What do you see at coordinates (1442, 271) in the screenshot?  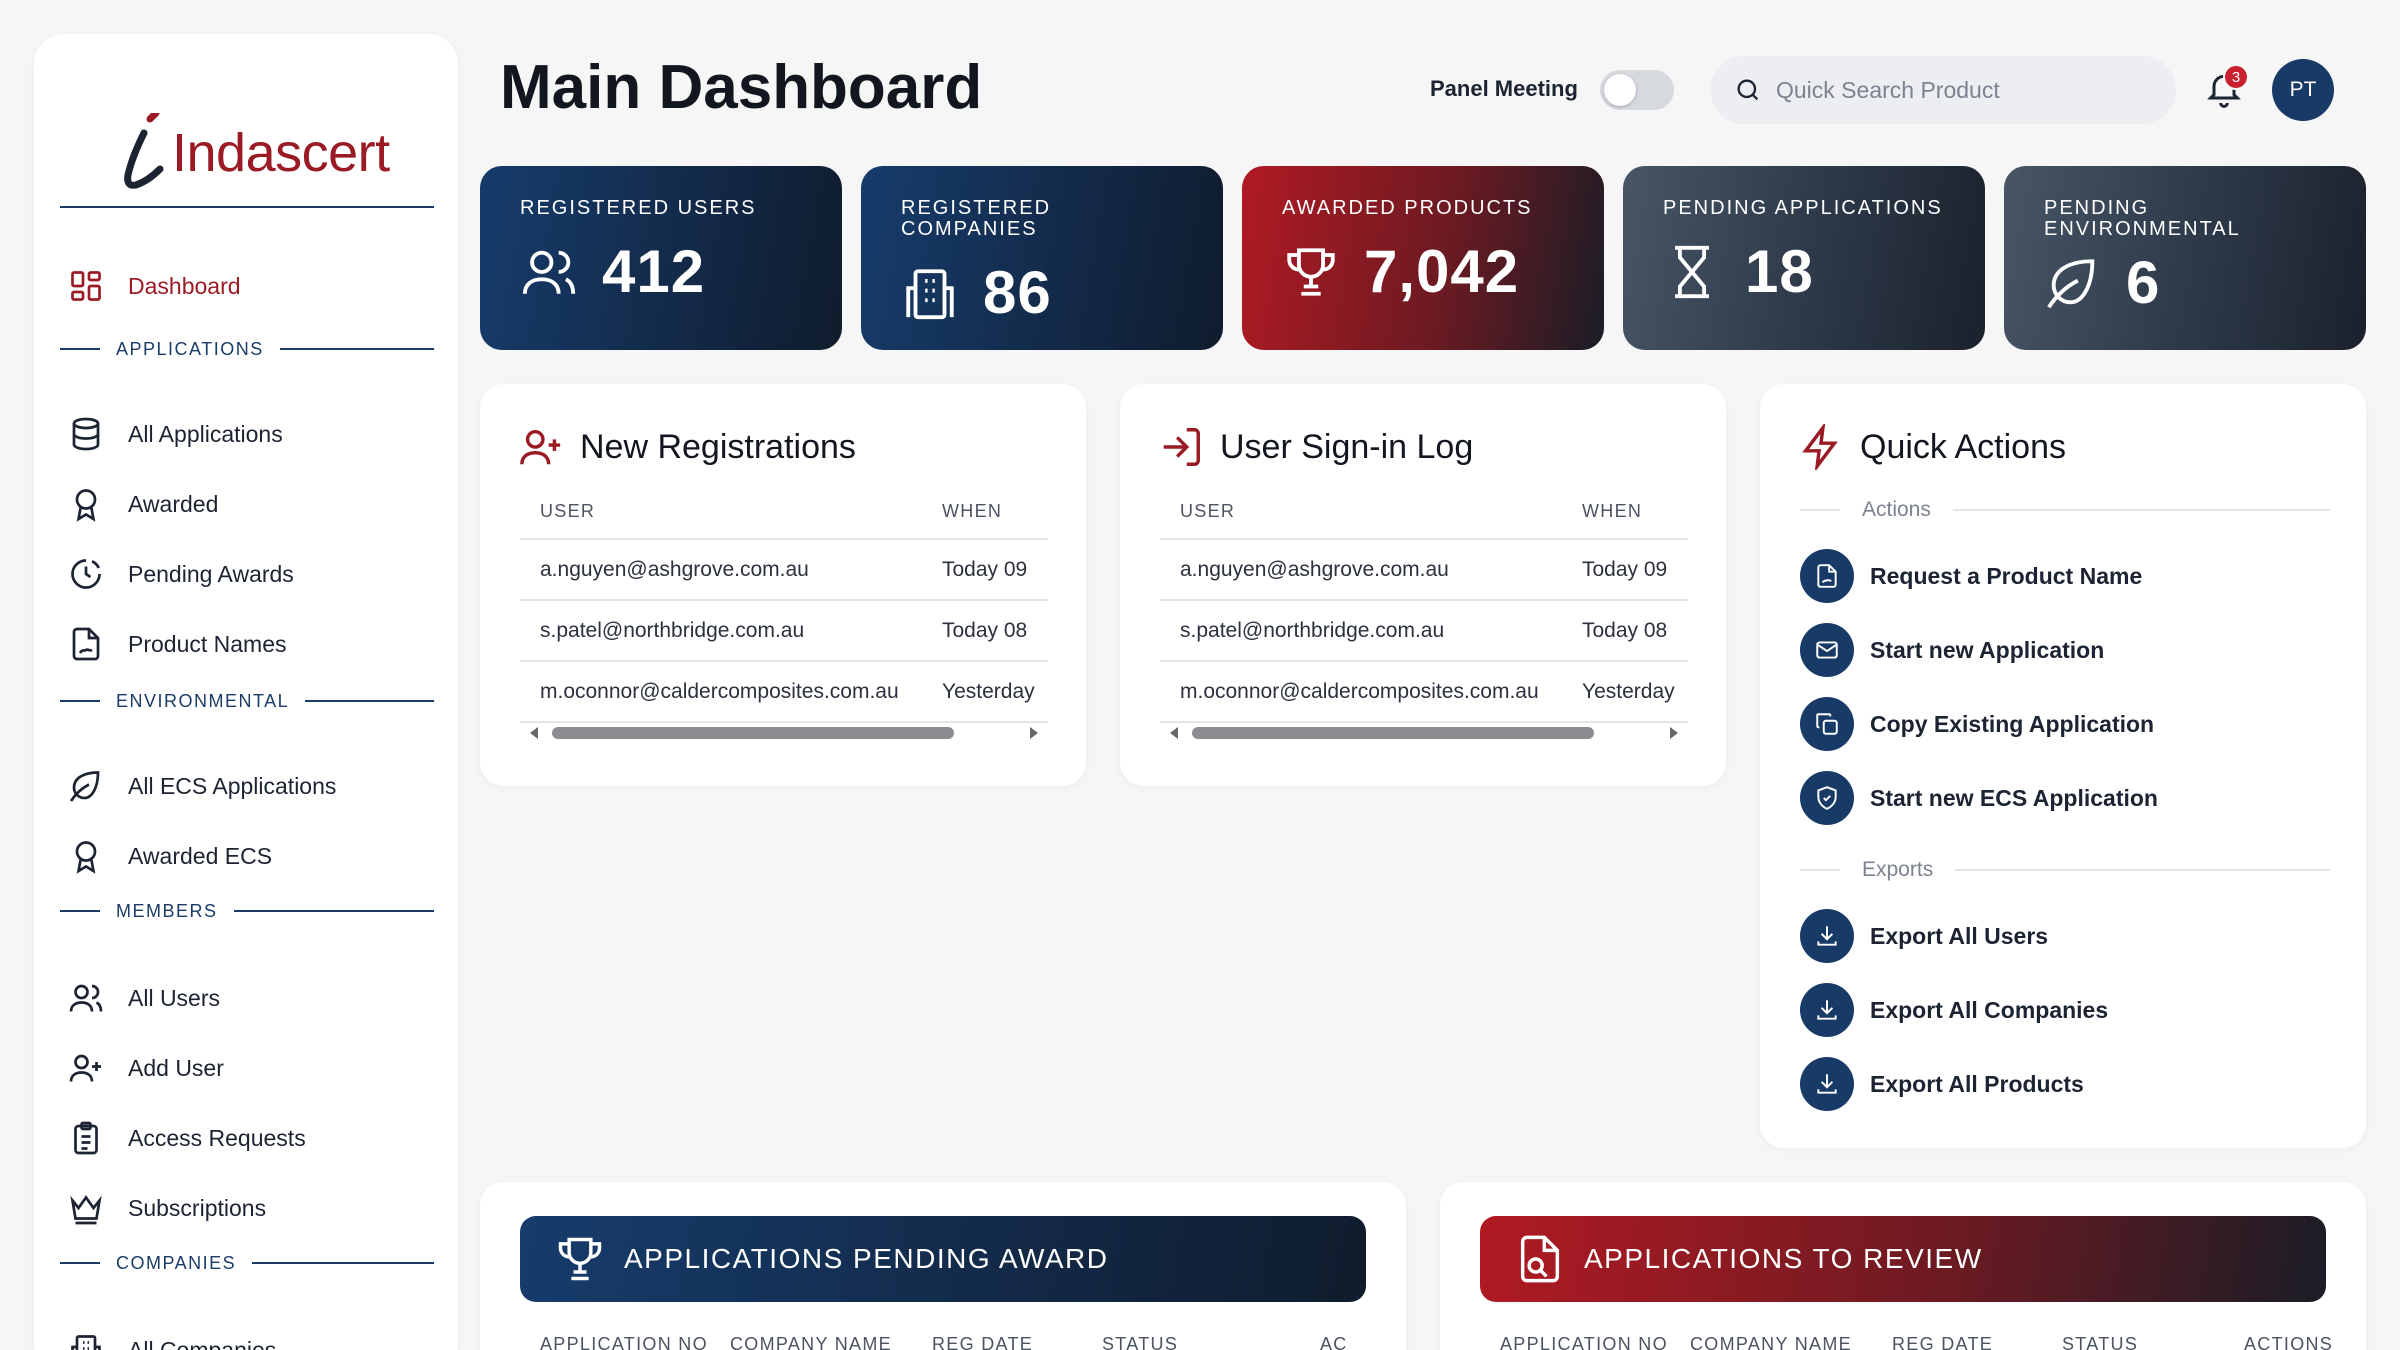 I see `stat-value: 7,042` at bounding box center [1442, 271].